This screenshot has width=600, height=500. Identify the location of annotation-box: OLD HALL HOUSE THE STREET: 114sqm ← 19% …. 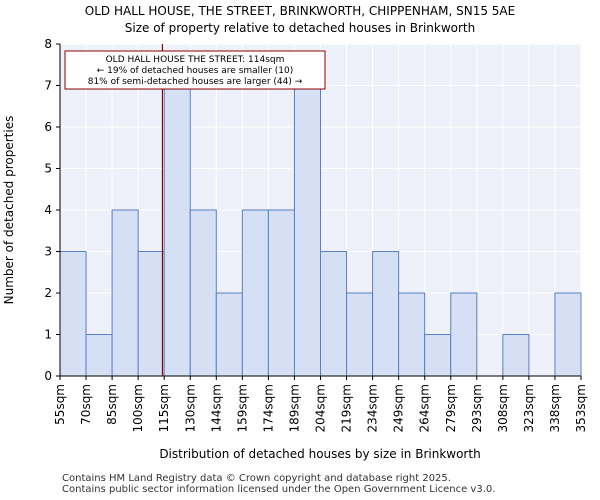
(195, 70).